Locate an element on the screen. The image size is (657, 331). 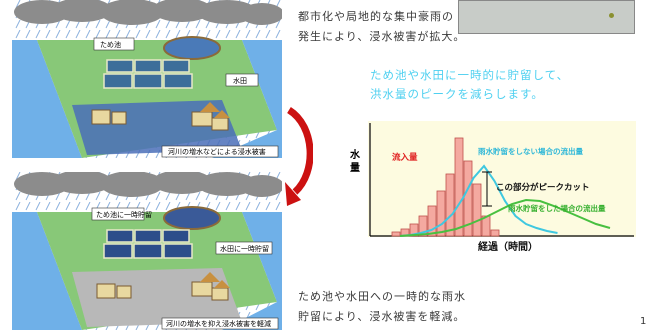
chart-background is located at coordinates (502, 179).